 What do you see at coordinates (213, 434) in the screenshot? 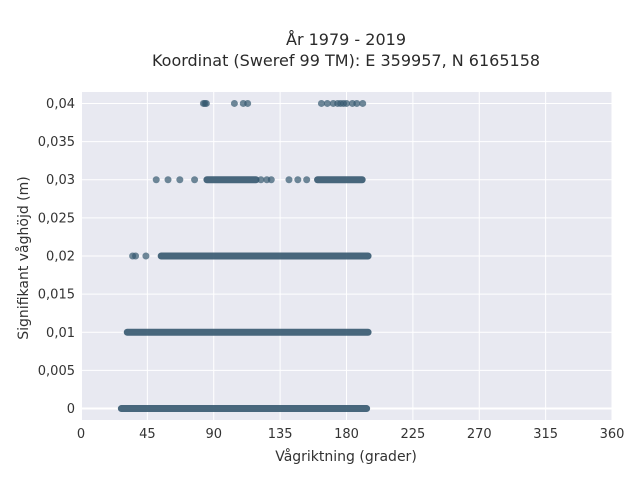
I see `x-tick-label: 90` at bounding box center [213, 434].